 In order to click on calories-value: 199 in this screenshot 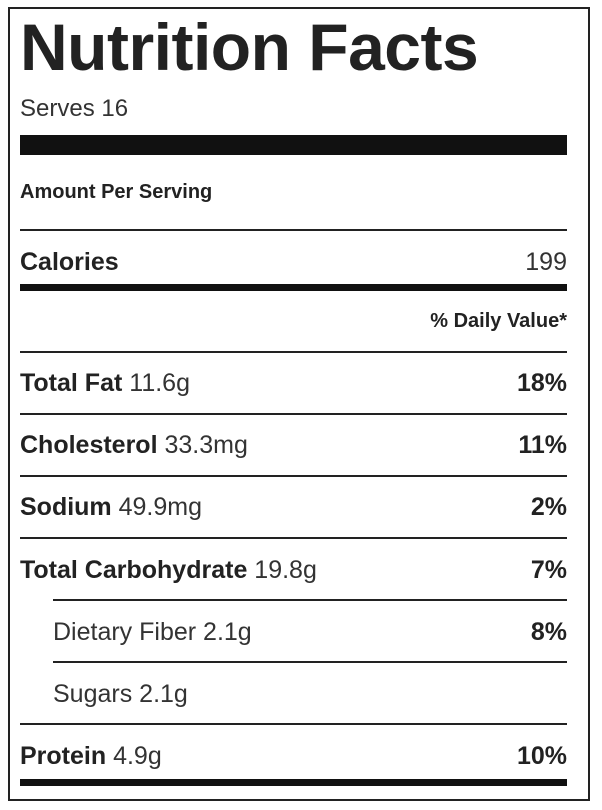, I will do `click(546, 261)`.